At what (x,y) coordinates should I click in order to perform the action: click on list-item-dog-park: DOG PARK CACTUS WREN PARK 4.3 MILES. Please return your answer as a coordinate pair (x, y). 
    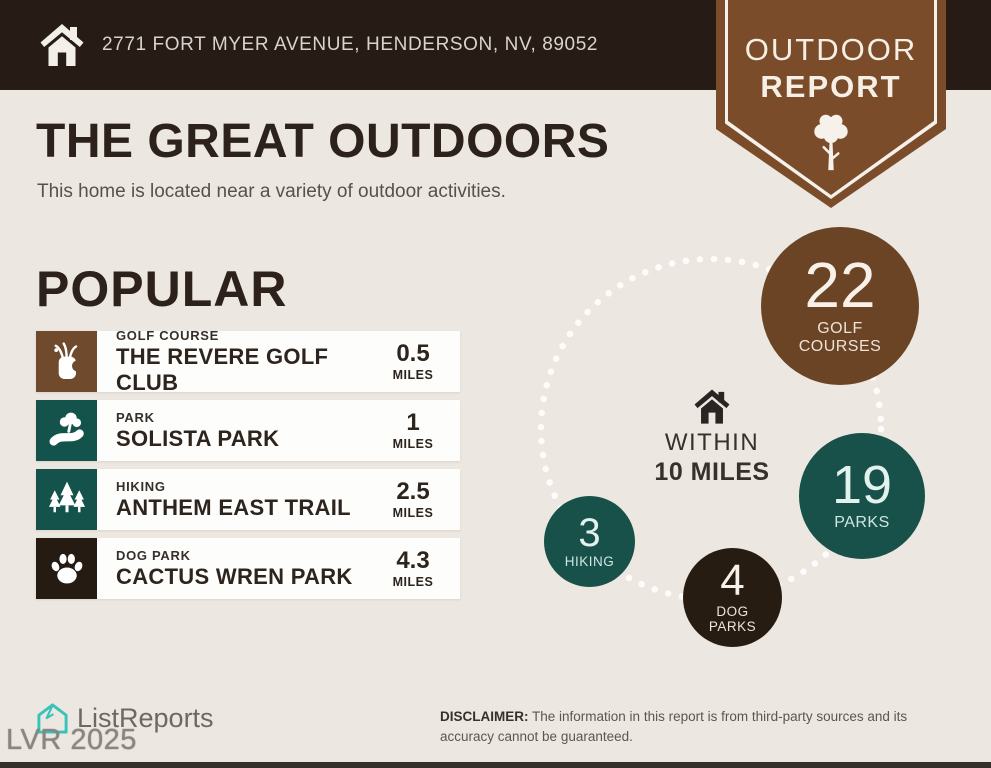
    Looking at the image, I should click on (248, 568).